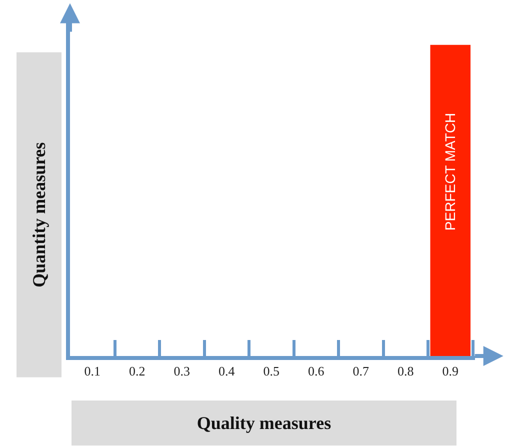 Image resolution: width=505 pixels, height=446 pixels. Describe the element at coordinates (361, 371) in the screenshot. I see `x-tick-label: 0.7` at that location.